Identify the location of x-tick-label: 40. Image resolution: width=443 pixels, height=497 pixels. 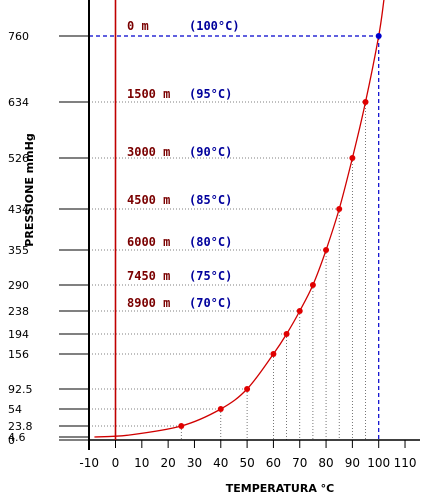
(220, 463).